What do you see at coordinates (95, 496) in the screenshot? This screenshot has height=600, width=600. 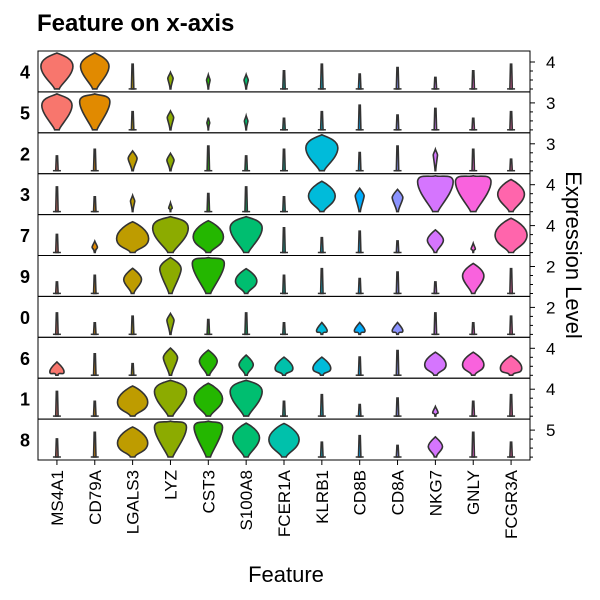 I see `x-tick-label: CD79A` at bounding box center [95, 496].